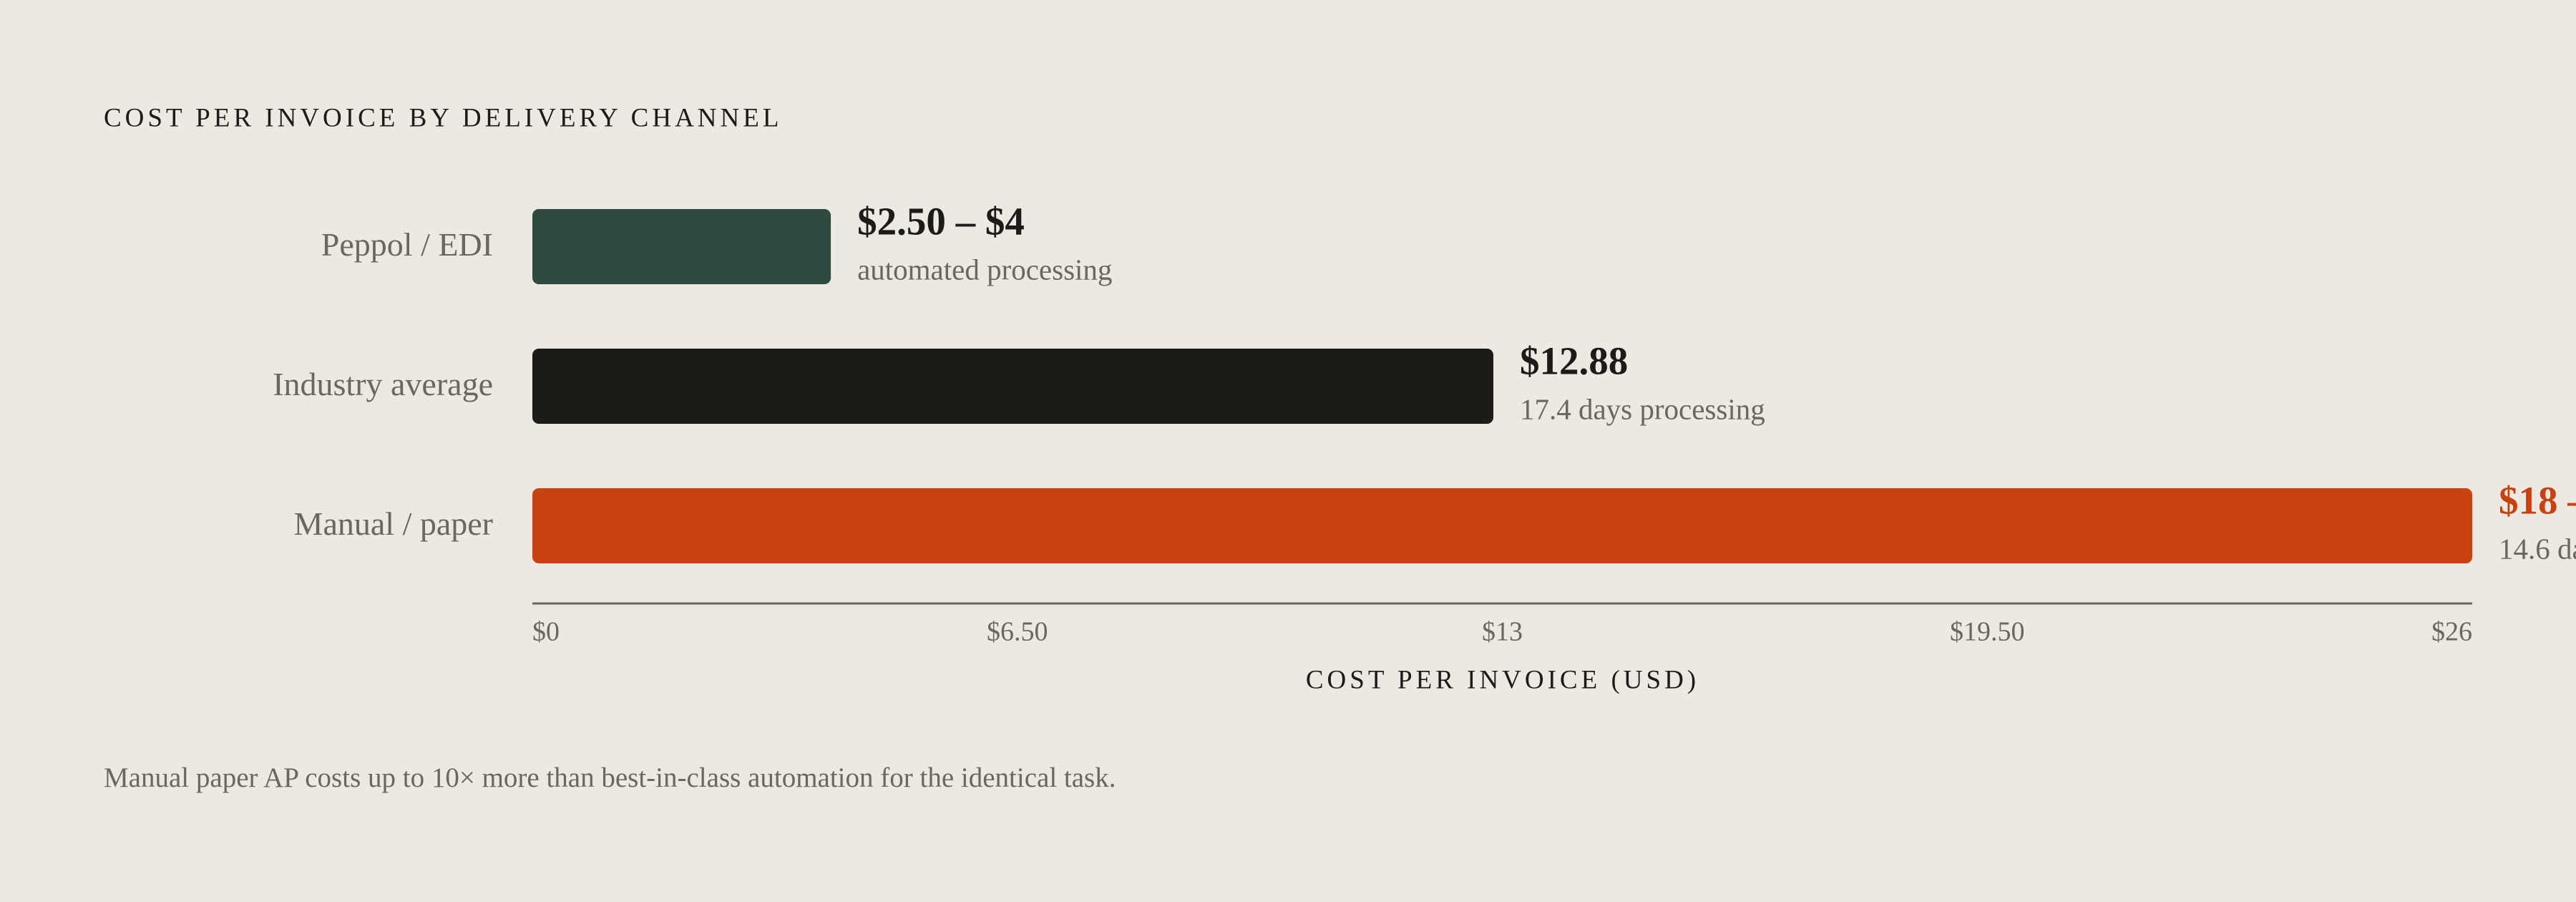  I want to click on bar-note: automated processing, so click(984, 269).